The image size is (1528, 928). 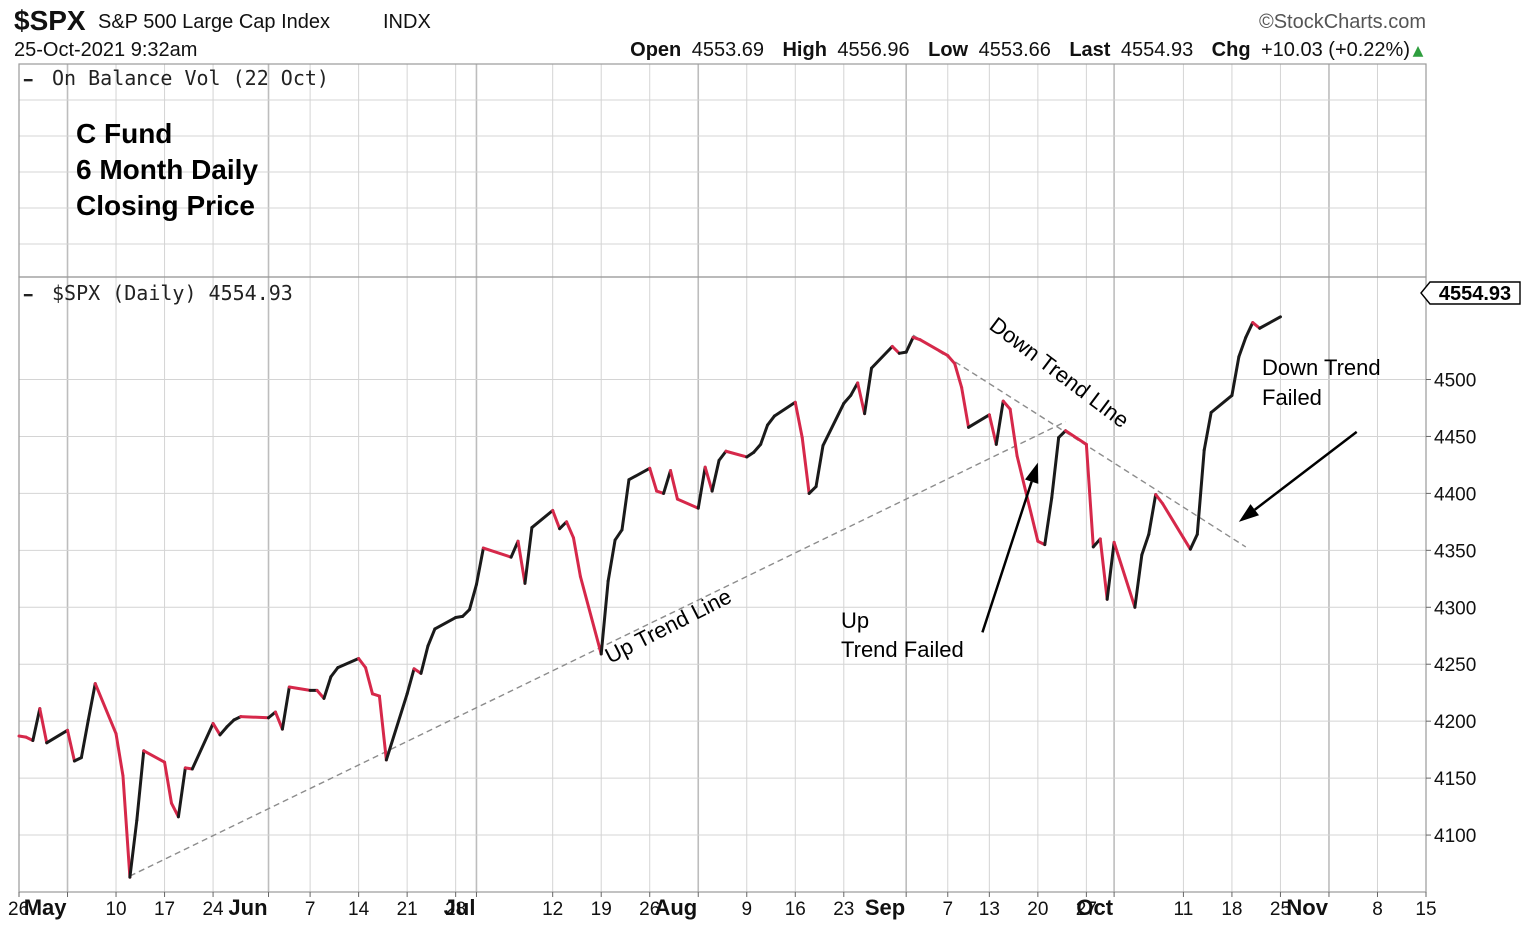 What do you see at coordinates (1418, 51) in the screenshot?
I see `chg-up-arrow-icon: ▲` at bounding box center [1418, 51].